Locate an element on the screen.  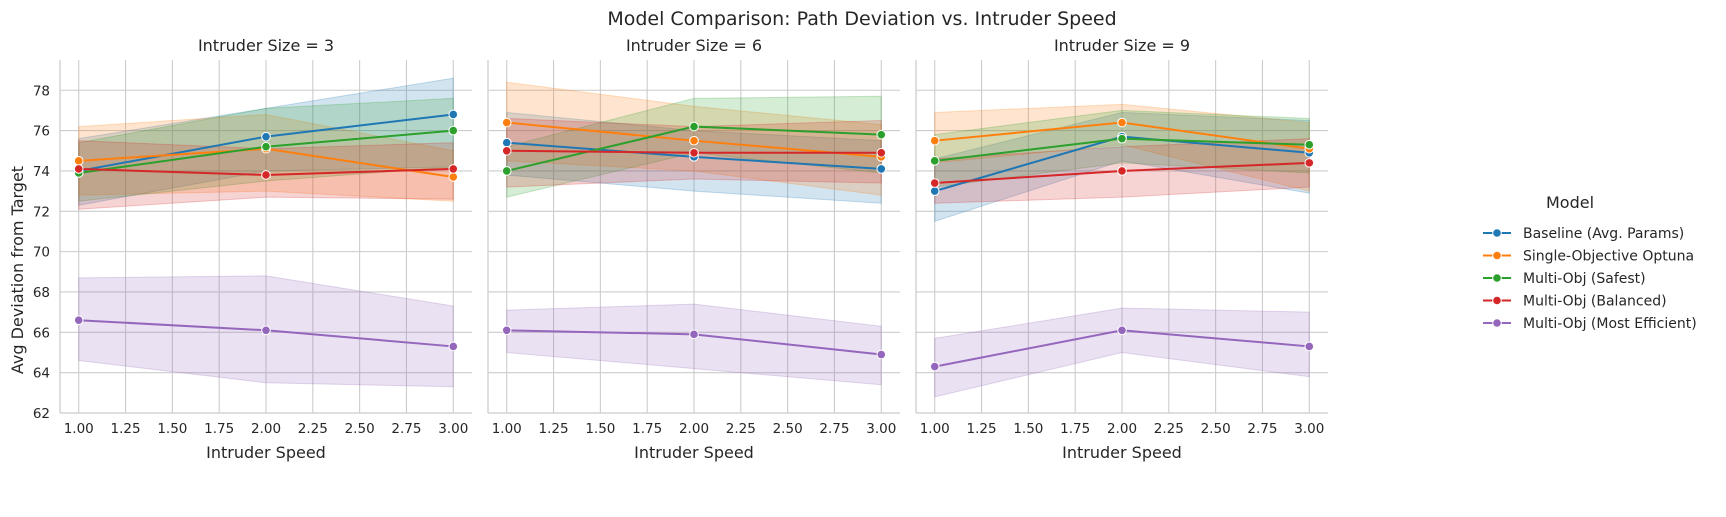
legend-label: Multi-Obj (Most Efficient) is located at coordinates (1610, 324).